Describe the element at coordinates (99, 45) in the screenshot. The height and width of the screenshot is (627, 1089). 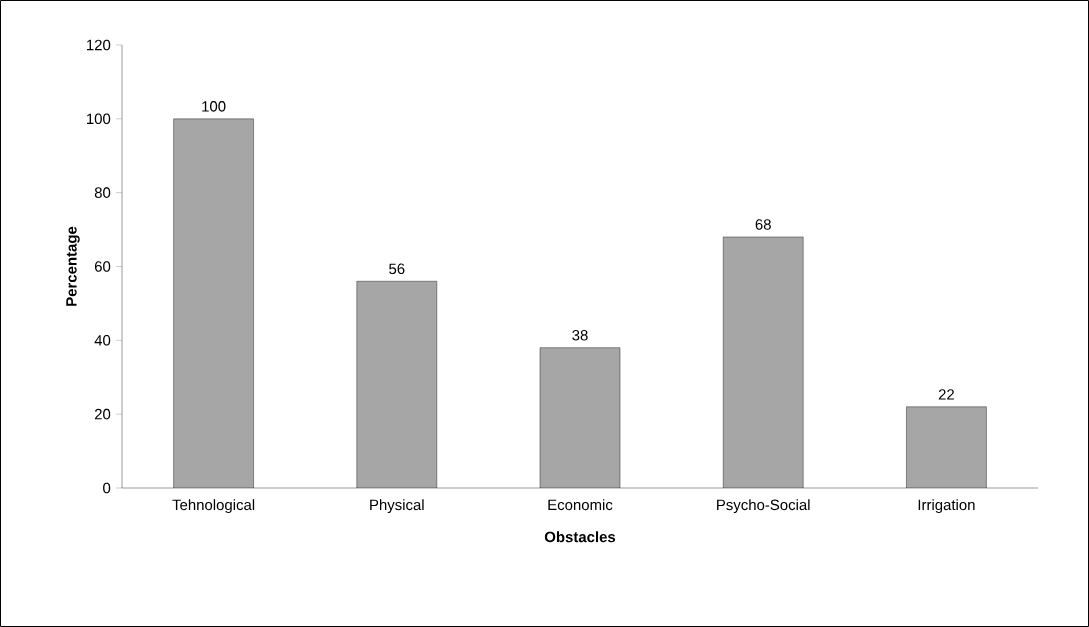
I see `y-tick-label: 120` at that location.